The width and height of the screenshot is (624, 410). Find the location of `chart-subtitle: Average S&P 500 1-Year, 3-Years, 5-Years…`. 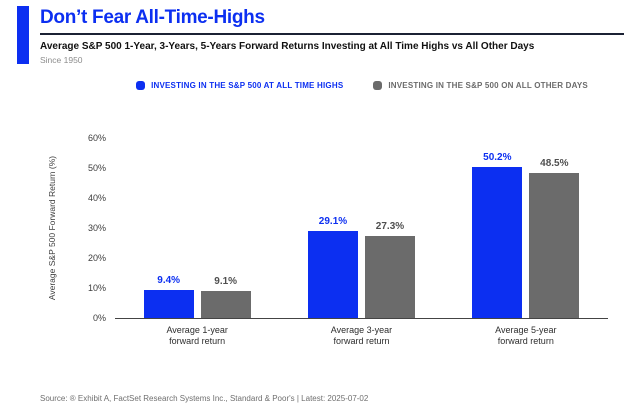

chart-subtitle: Average S&P 500 1-Year, 3-Years, 5-Years… is located at coordinates (287, 46).